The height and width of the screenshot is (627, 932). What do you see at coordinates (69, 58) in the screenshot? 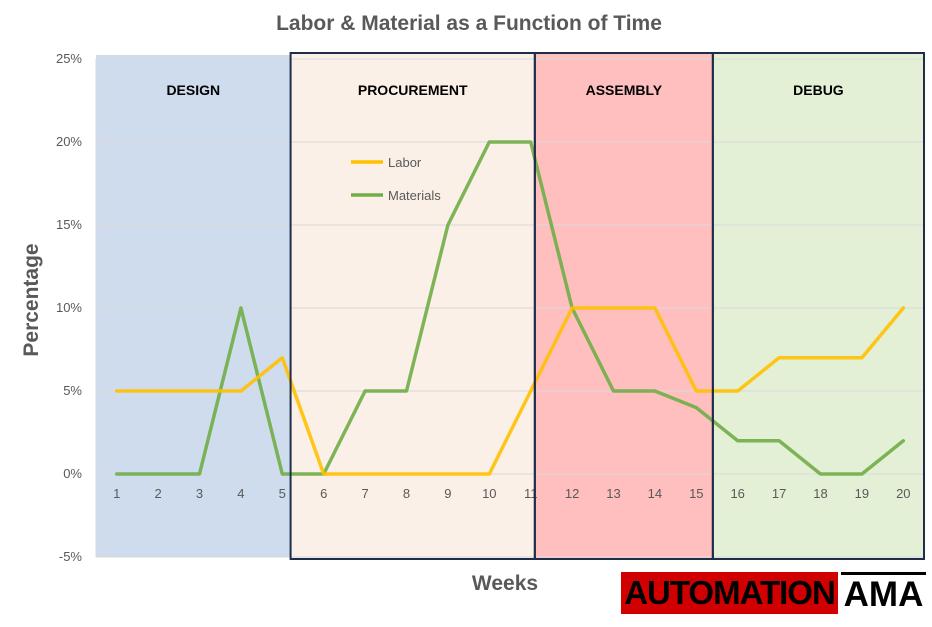
I see `y-tick-label: 25%` at bounding box center [69, 58].